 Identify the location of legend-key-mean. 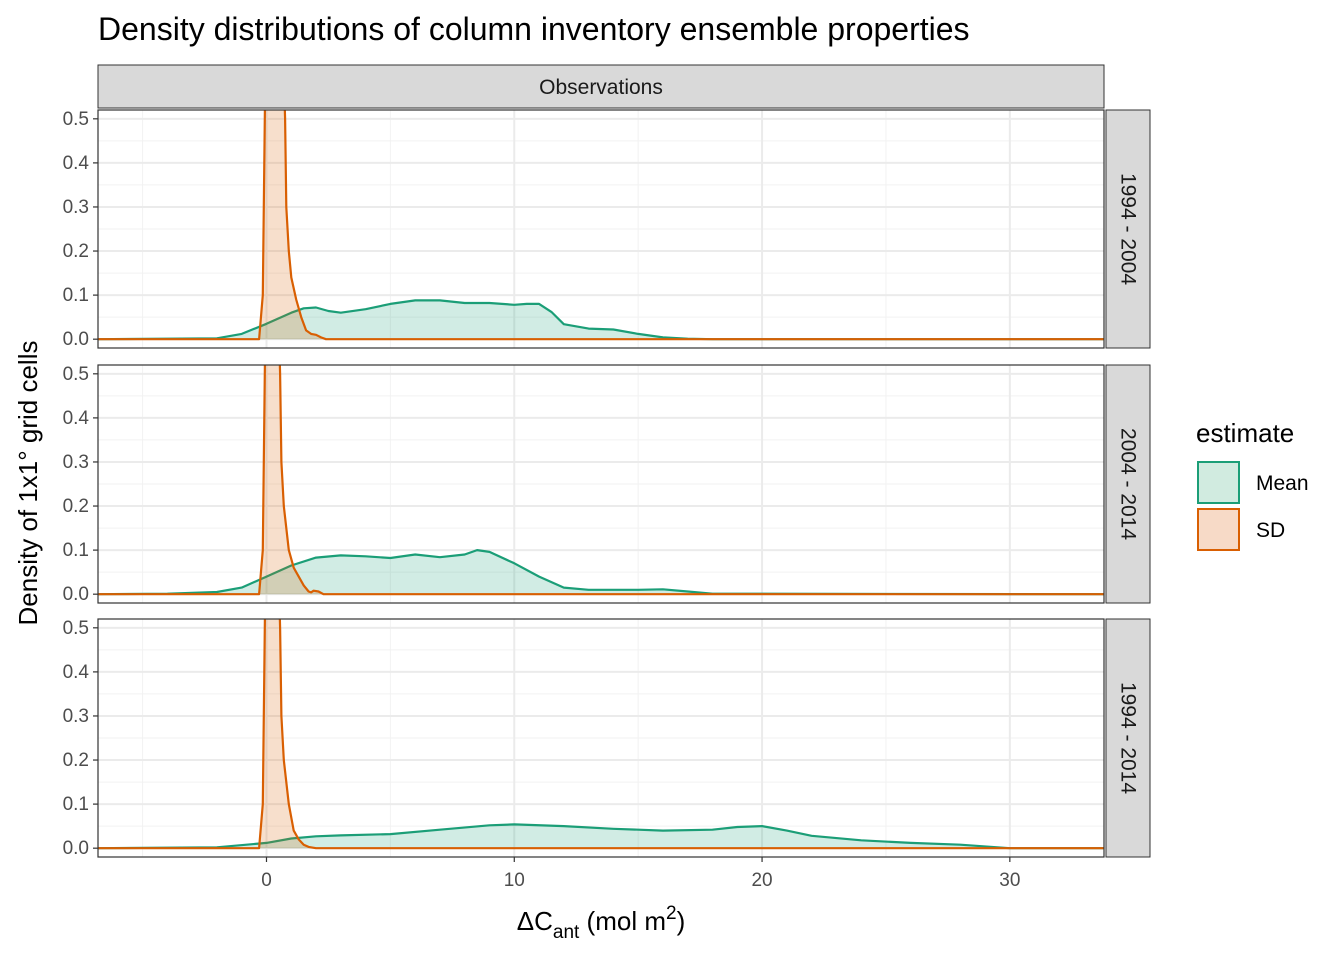
(1218, 482).